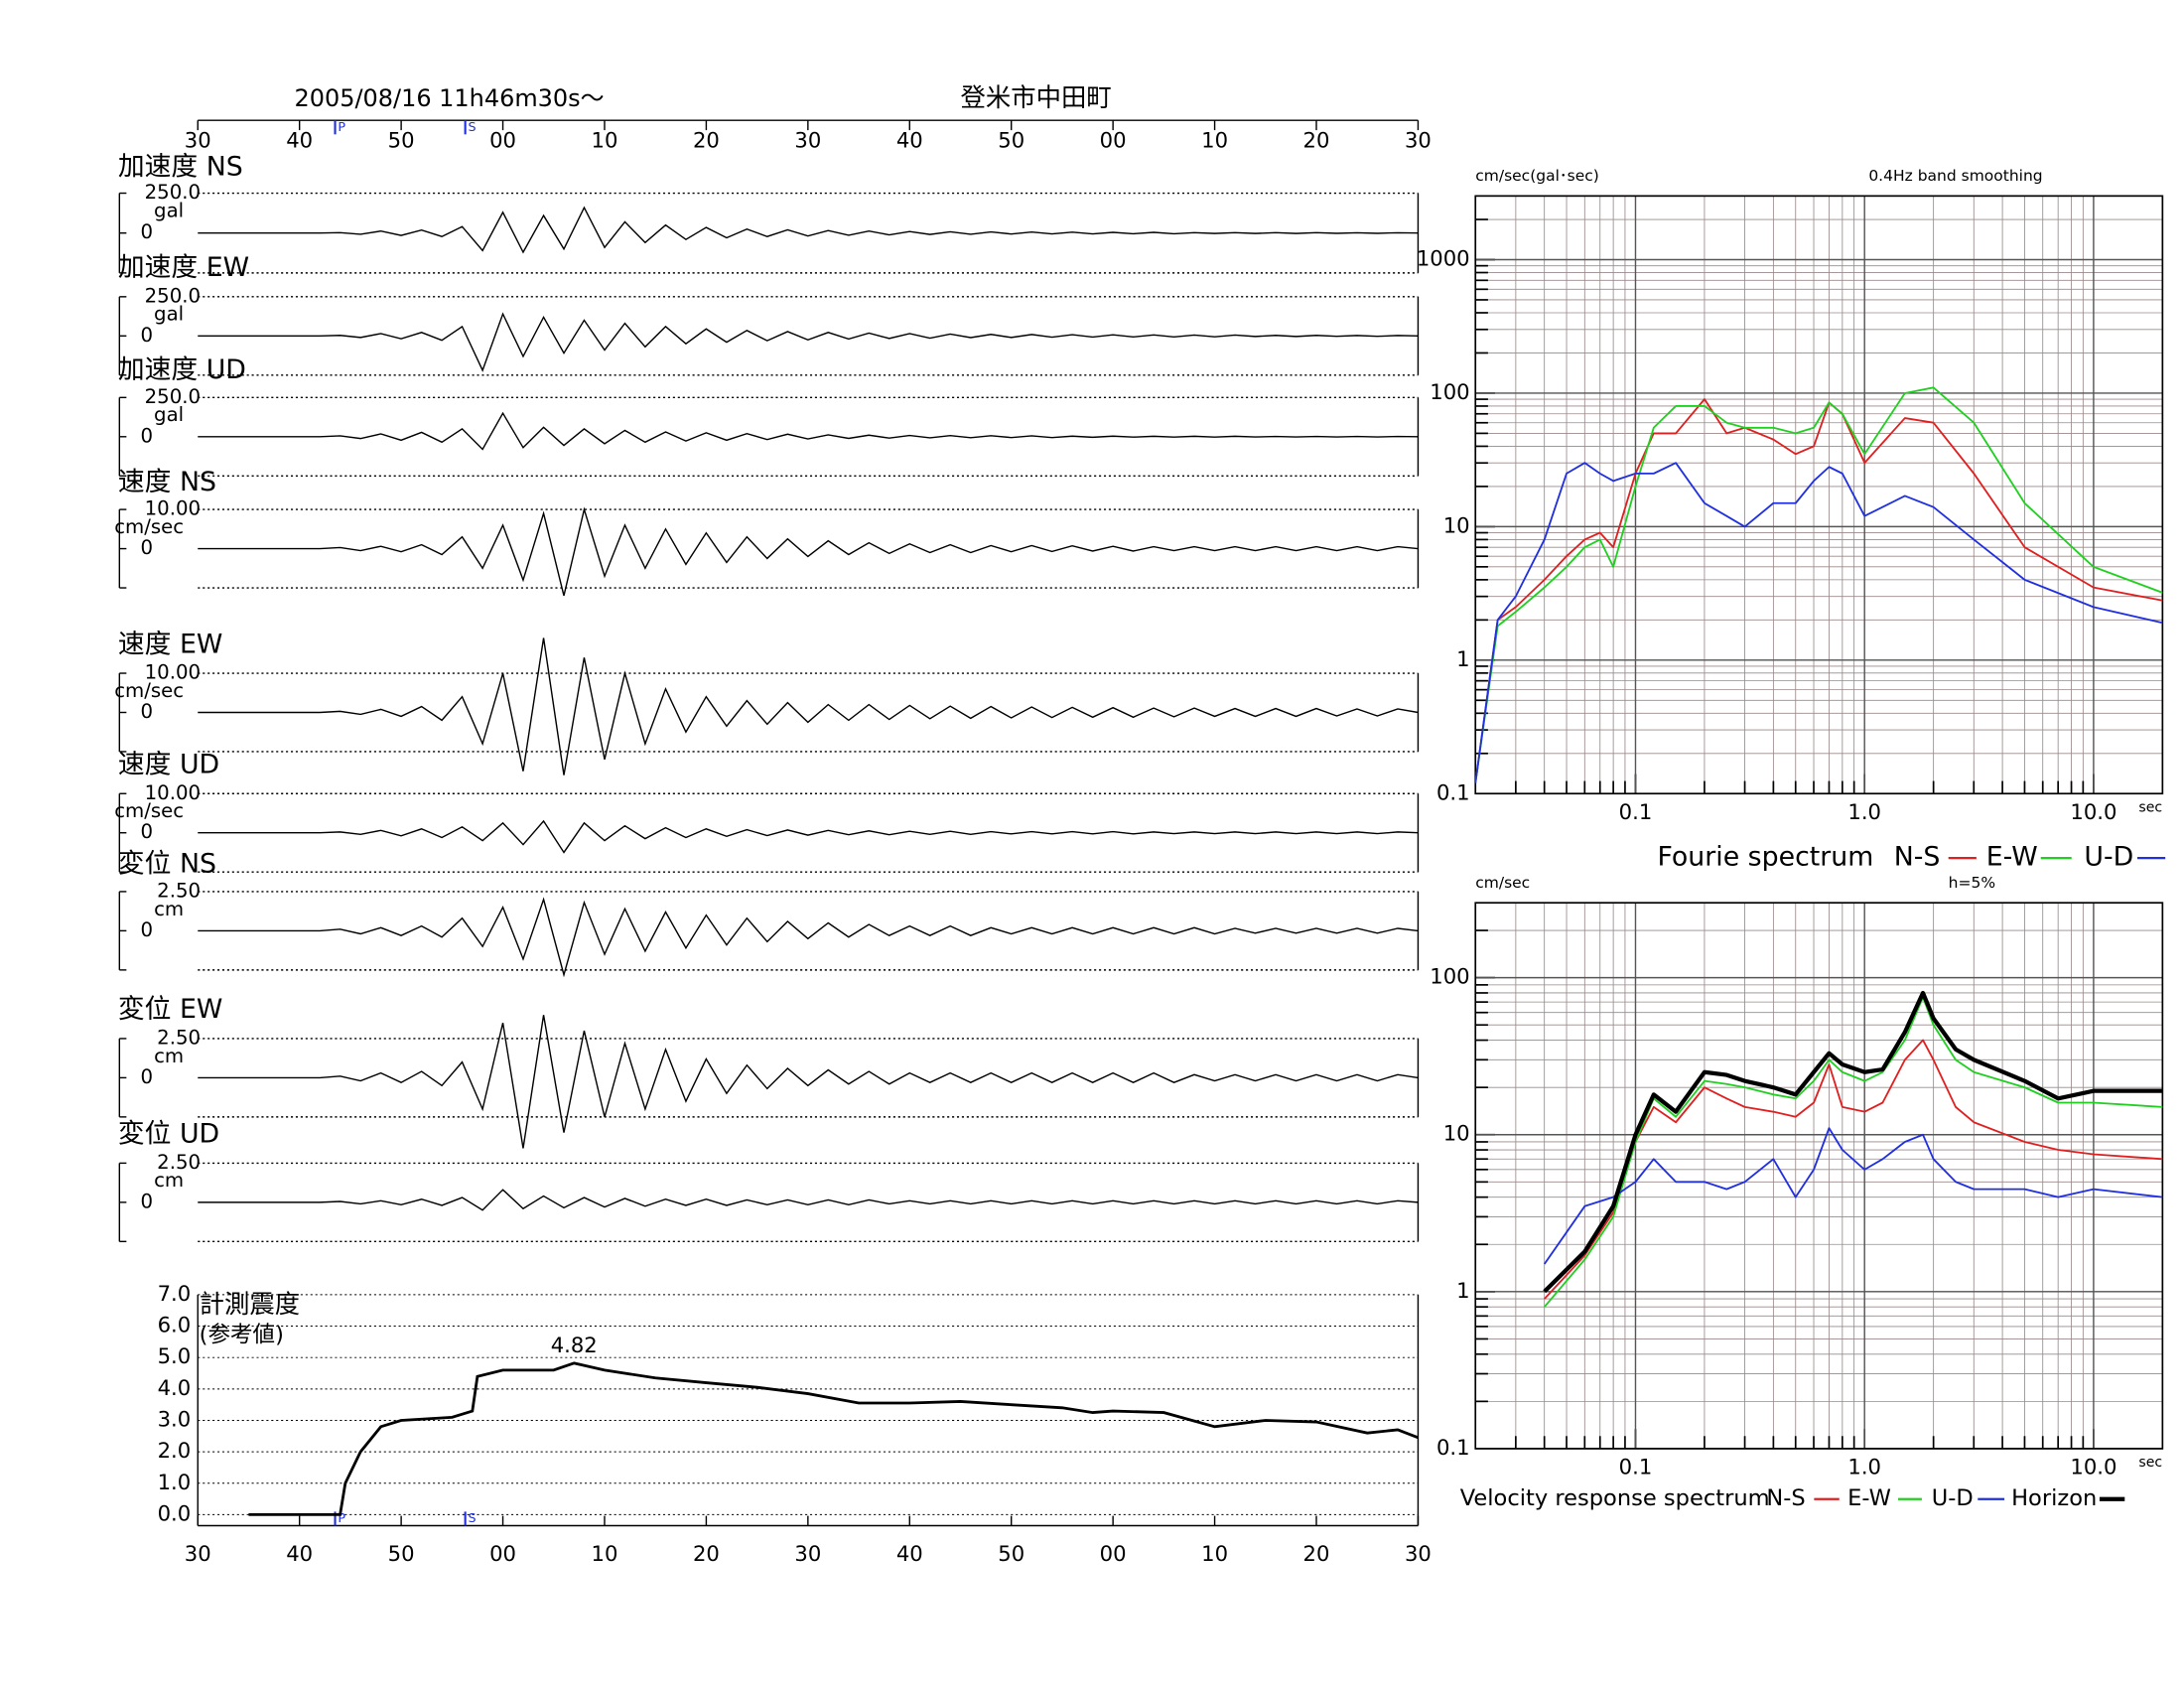 The width and height of the screenshot is (2184, 1688). I want to click on y-tick-label: 3.0, so click(175, 1418).